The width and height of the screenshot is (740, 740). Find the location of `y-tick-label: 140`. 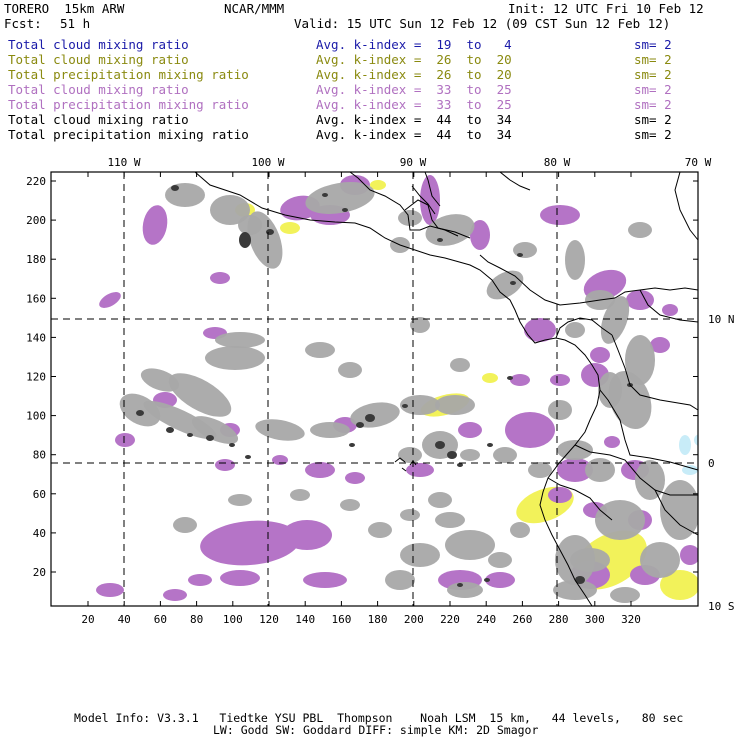

y-tick-label: 140 is located at coordinates (36, 337).